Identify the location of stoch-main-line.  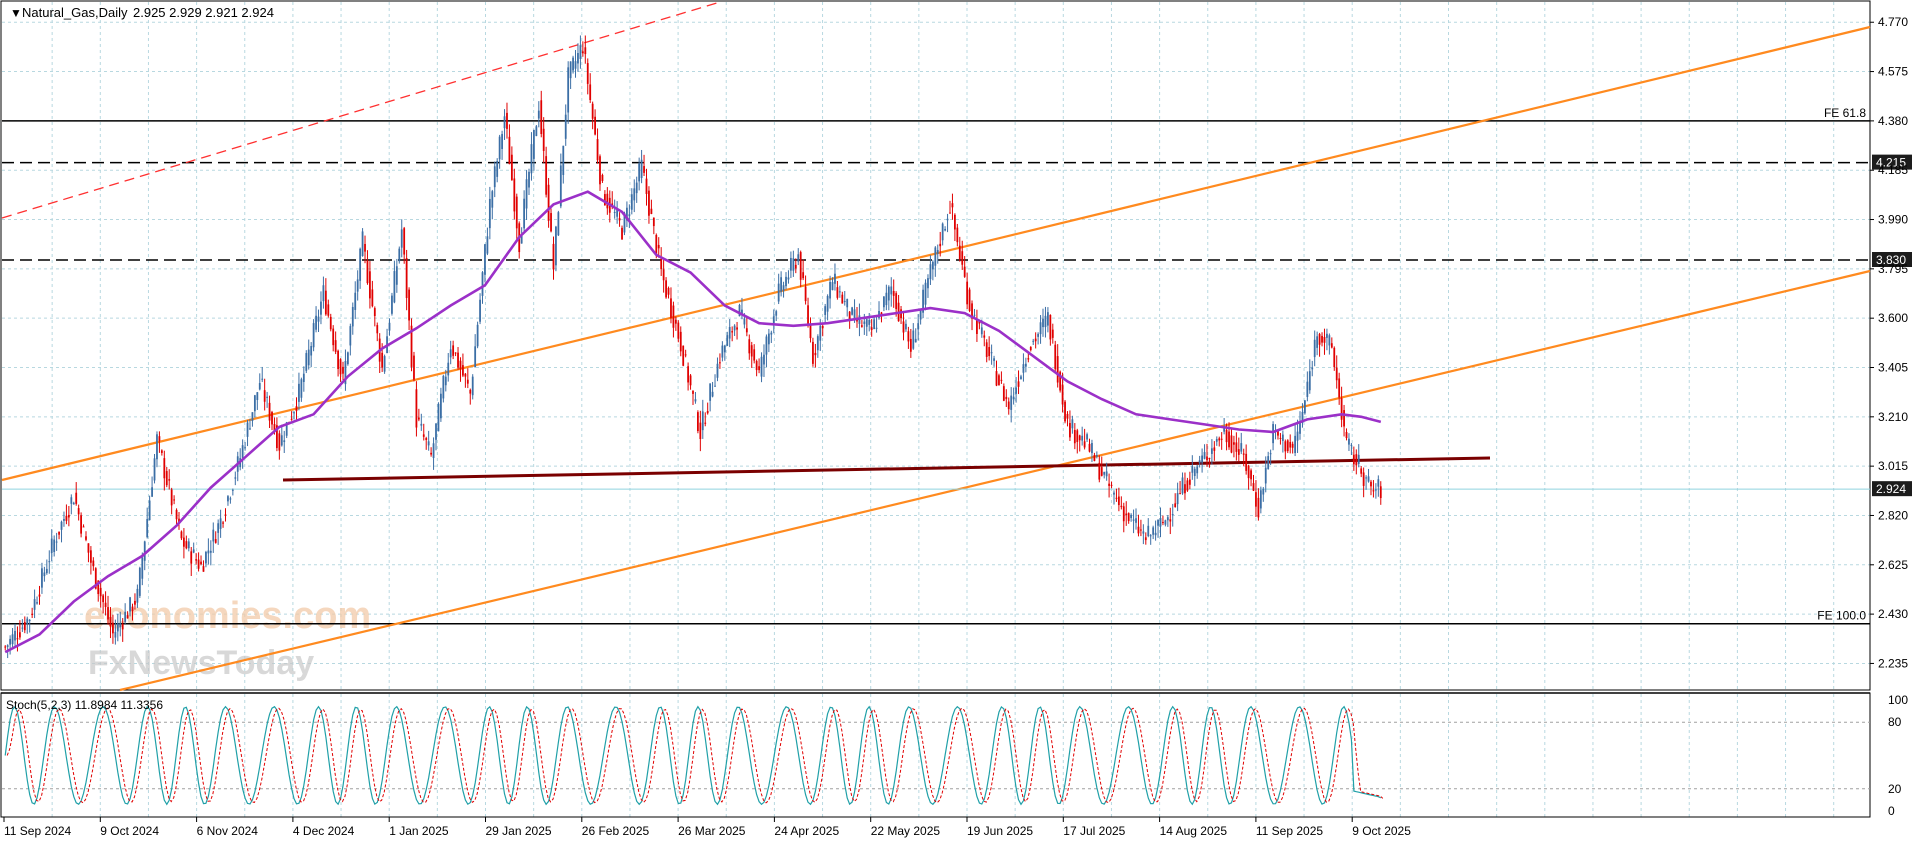
(693, 755).